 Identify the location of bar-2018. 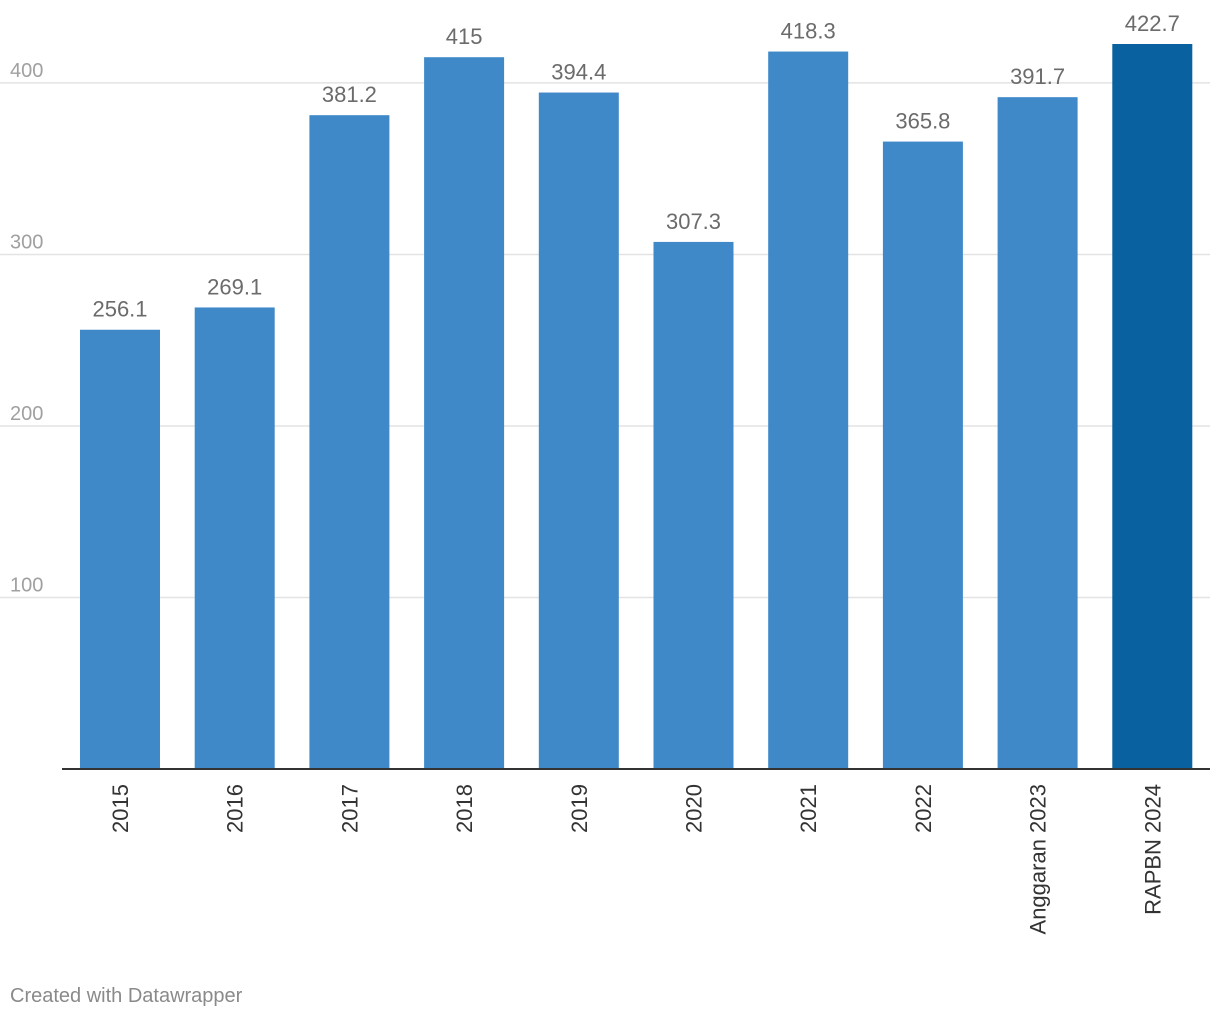
(464, 413).